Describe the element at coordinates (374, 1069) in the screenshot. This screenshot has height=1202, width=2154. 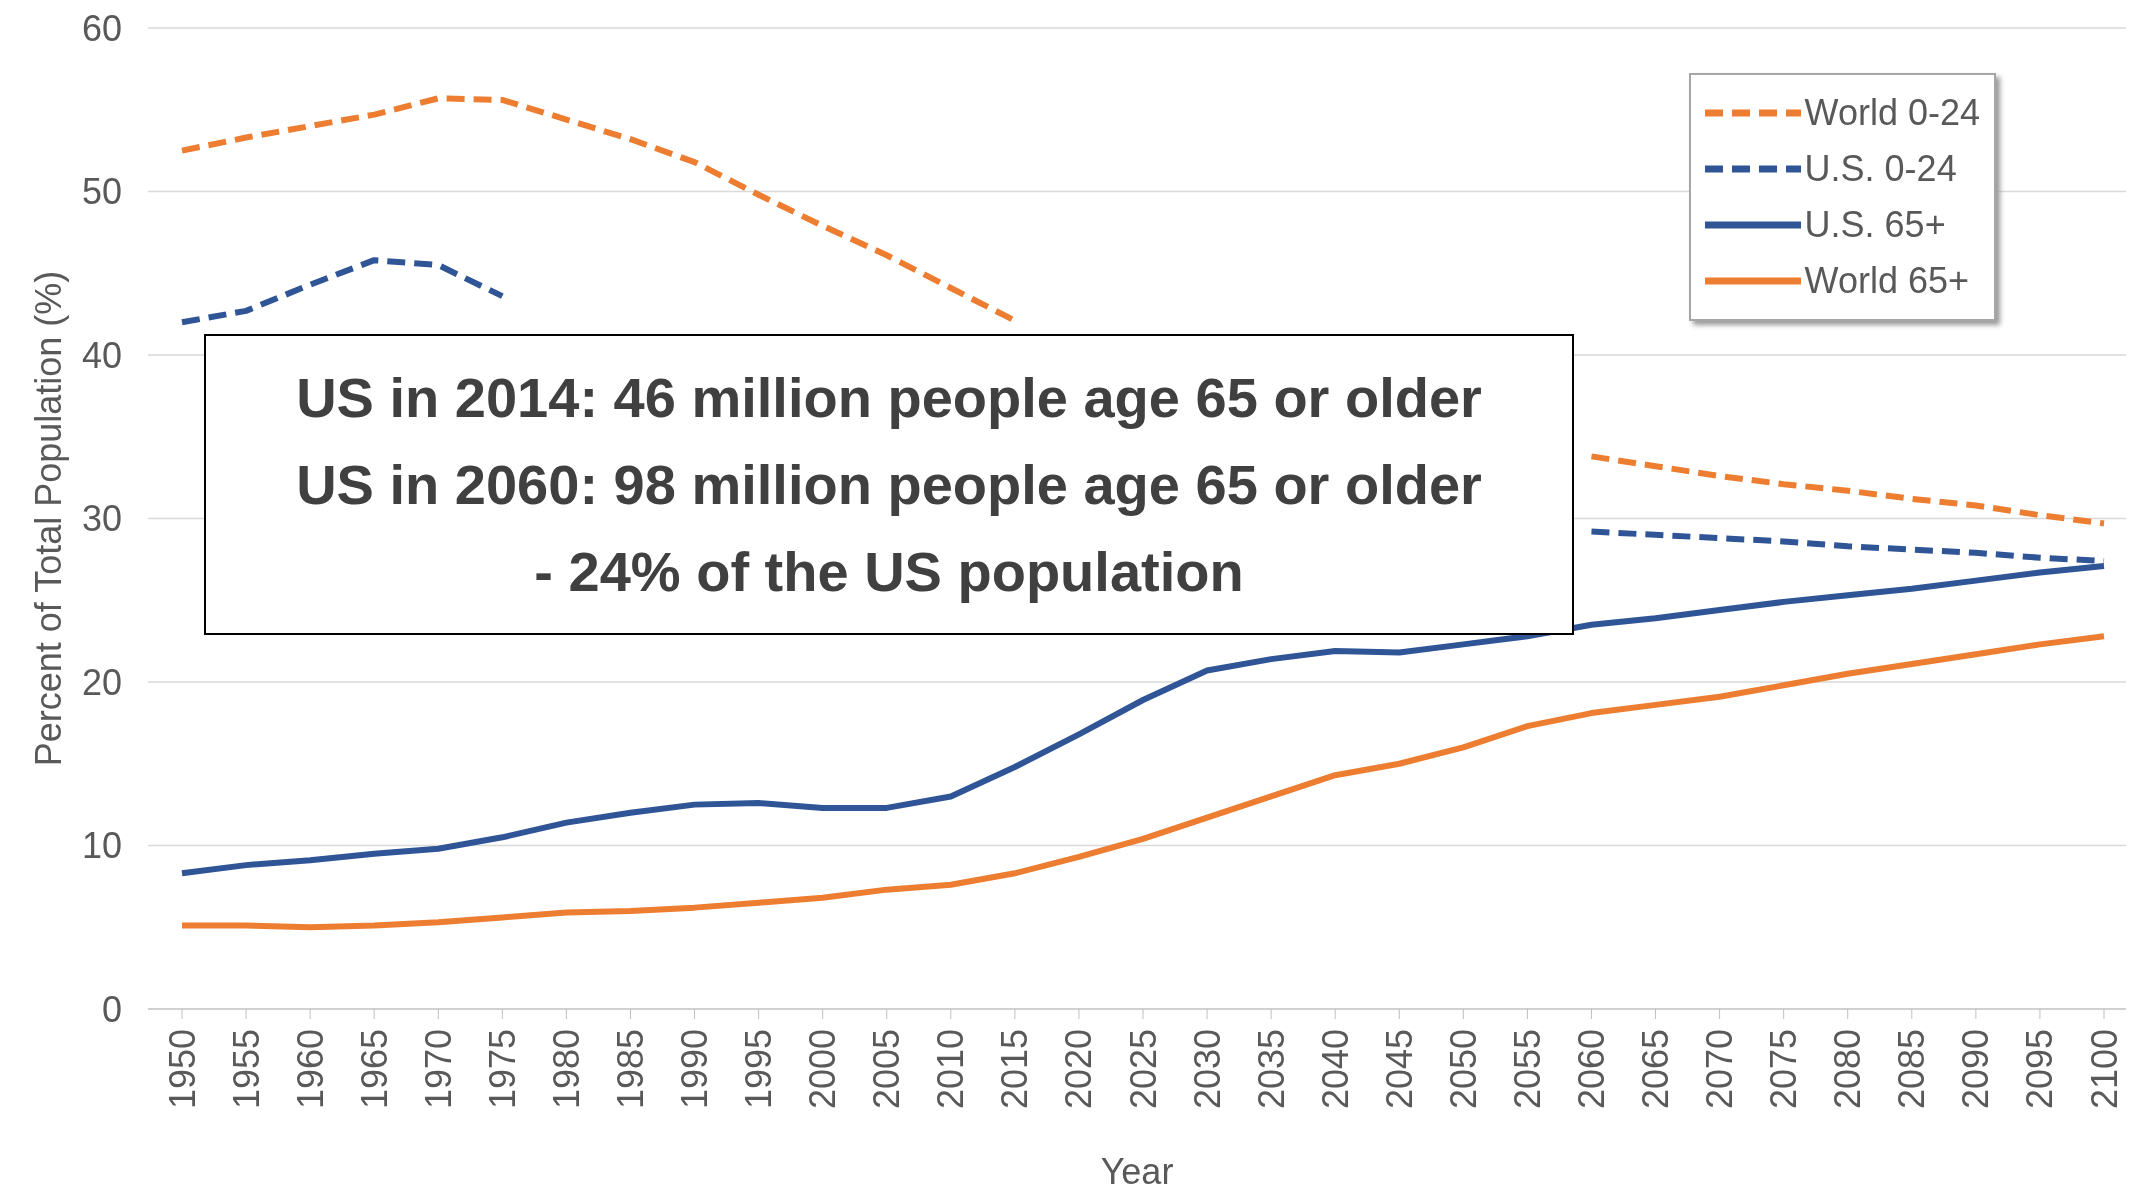
I see `x-tick-label: 1965` at that location.